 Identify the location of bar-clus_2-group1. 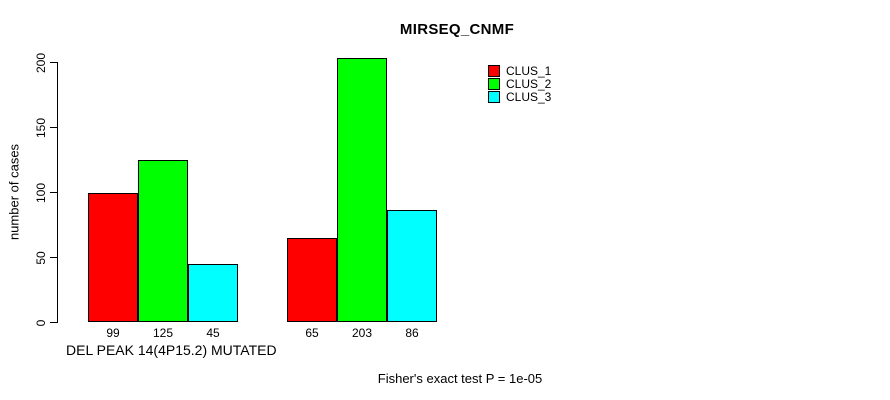
(163, 240).